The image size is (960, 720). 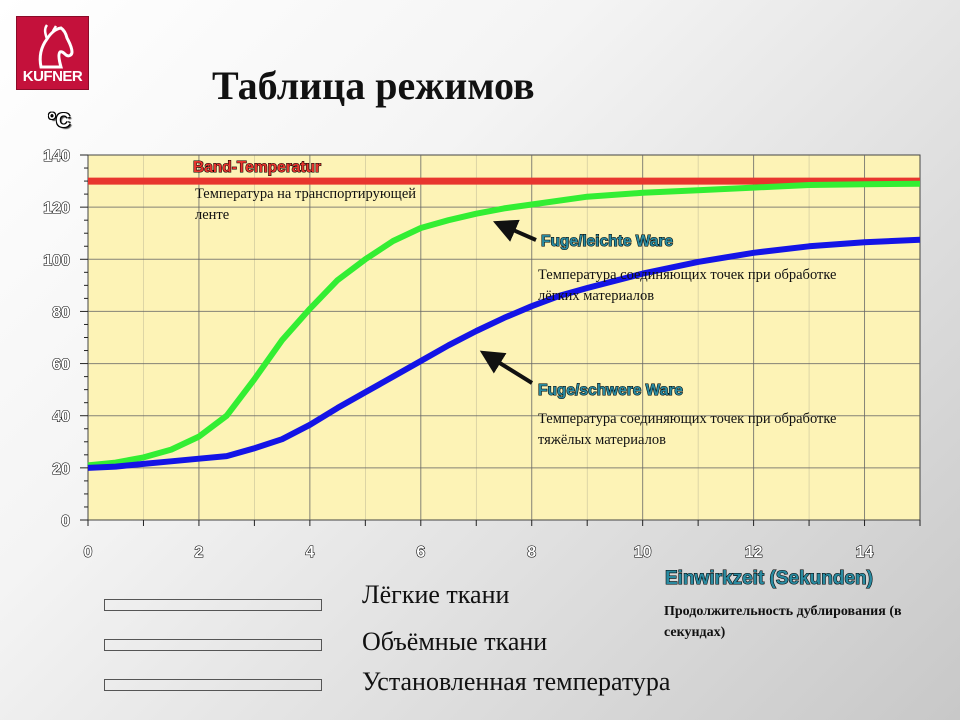 What do you see at coordinates (56, 156) in the screenshot?
I see `y-tick-label: 140` at bounding box center [56, 156].